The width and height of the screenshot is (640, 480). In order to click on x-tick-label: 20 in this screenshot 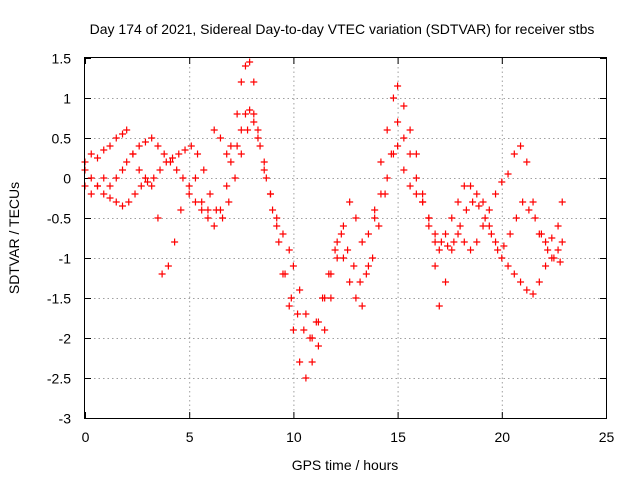, I will do `click(503, 437)`.